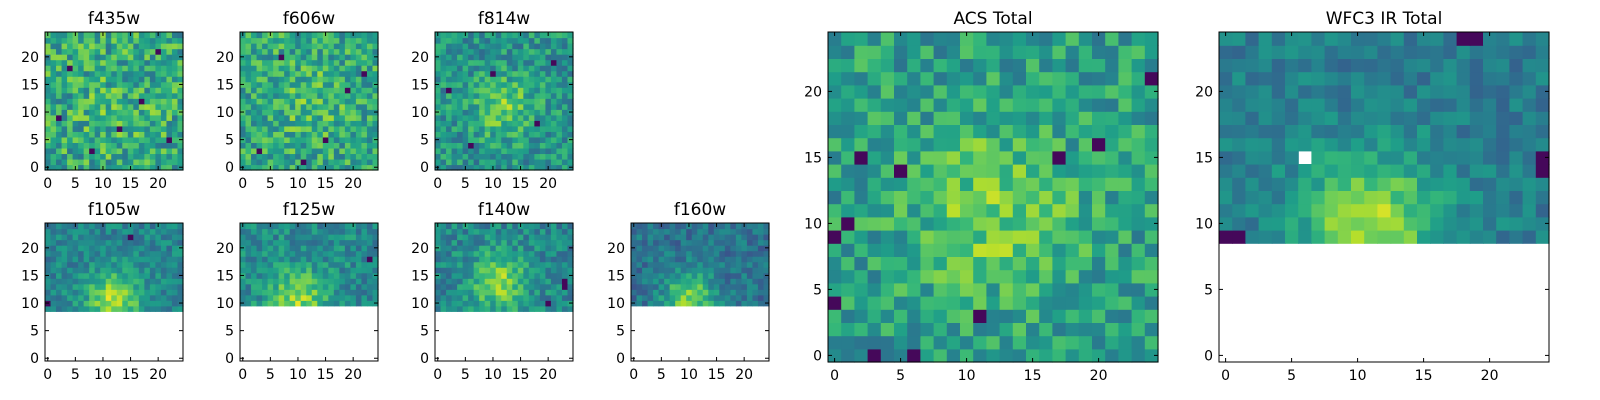 Image resolution: width=1600 pixels, height=400 pixels. I want to click on x-tick-label: 15, so click(521, 375).